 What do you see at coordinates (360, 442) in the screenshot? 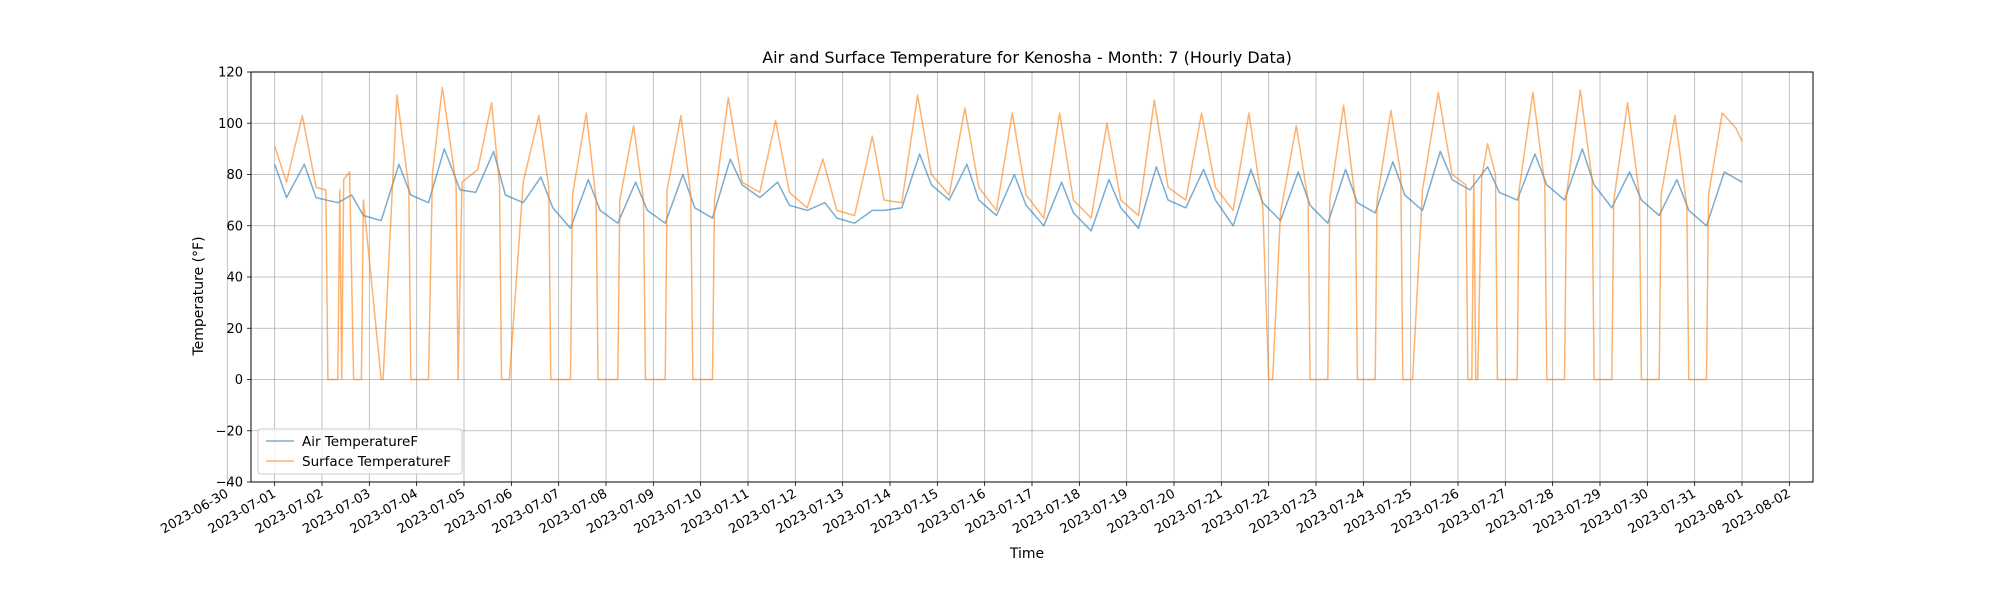
I see `legend-label-air: Air TemperatureF` at bounding box center [360, 442].